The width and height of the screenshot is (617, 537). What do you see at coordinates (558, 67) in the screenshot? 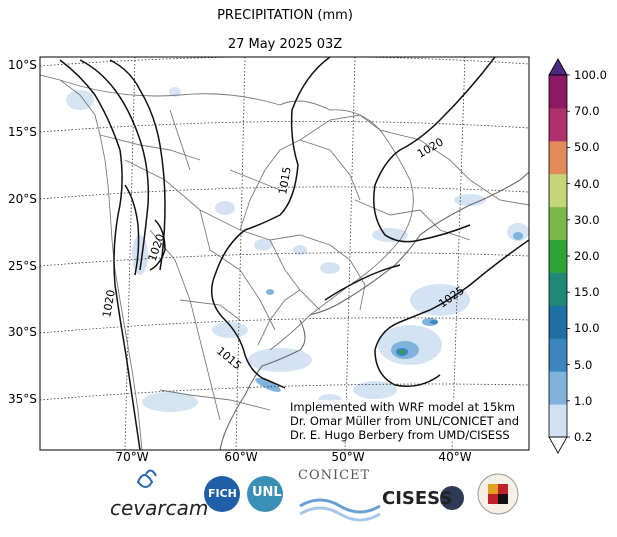
I see `colorbar-over-triangle` at bounding box center [558, 67].